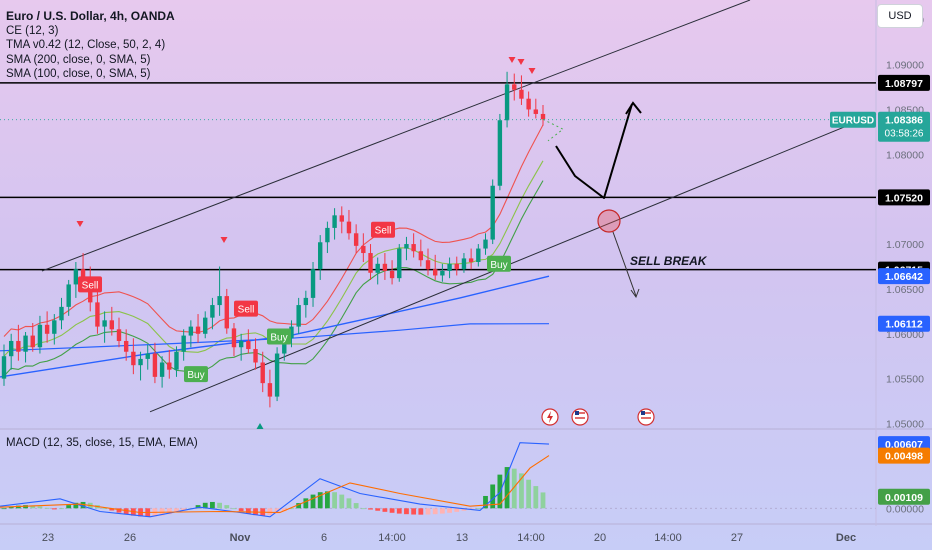 The image size is (932, 550). Describe the element at coordinates (853, 121) in the screenshot. I see `symbol-tag-label: EURUSD` at that location.